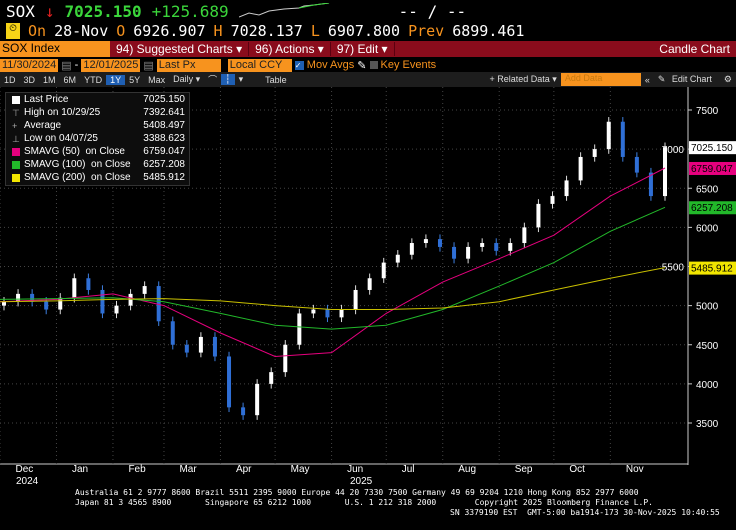 The width and height of the screenshot is (736, 530). What do you see at coordinates (157, 79) in the screenshot?
I see `range-max: Max` at bounding box center [157, 79].